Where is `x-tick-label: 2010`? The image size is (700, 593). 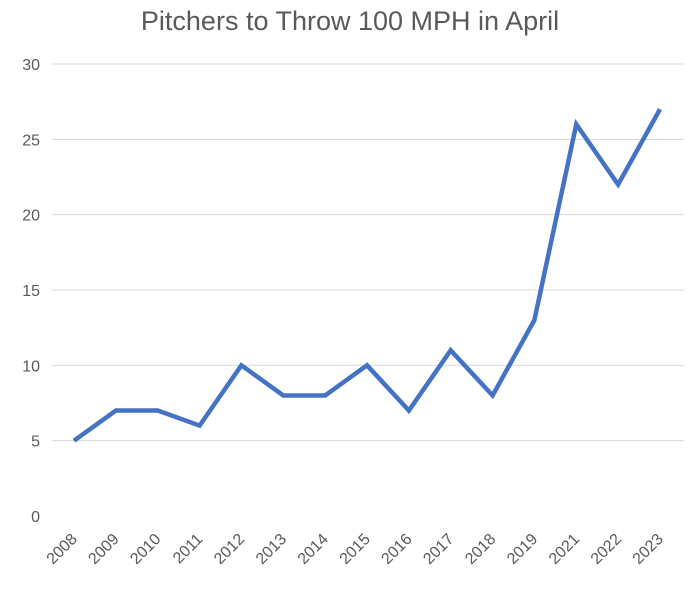 x-tick-label: 2010 is located at coordinates (145, 549).